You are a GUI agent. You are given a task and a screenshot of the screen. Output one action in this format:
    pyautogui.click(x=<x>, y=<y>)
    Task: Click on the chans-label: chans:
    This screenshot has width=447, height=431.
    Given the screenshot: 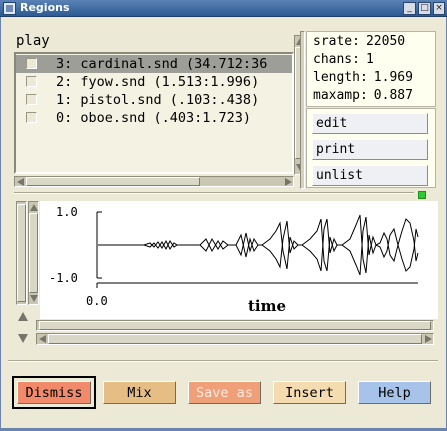 What is the action you would take?
    pyautogui.click(x=336, y=59)
    